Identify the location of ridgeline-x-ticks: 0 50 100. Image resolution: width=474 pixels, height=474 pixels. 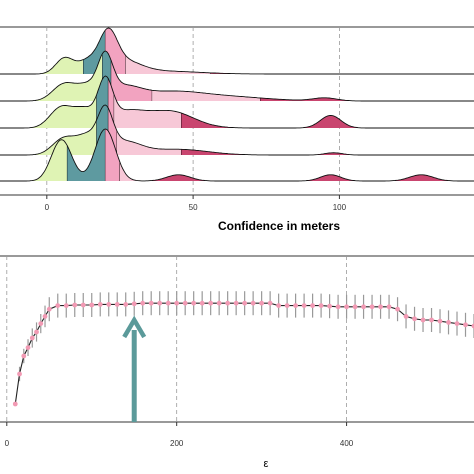
(196, 203).